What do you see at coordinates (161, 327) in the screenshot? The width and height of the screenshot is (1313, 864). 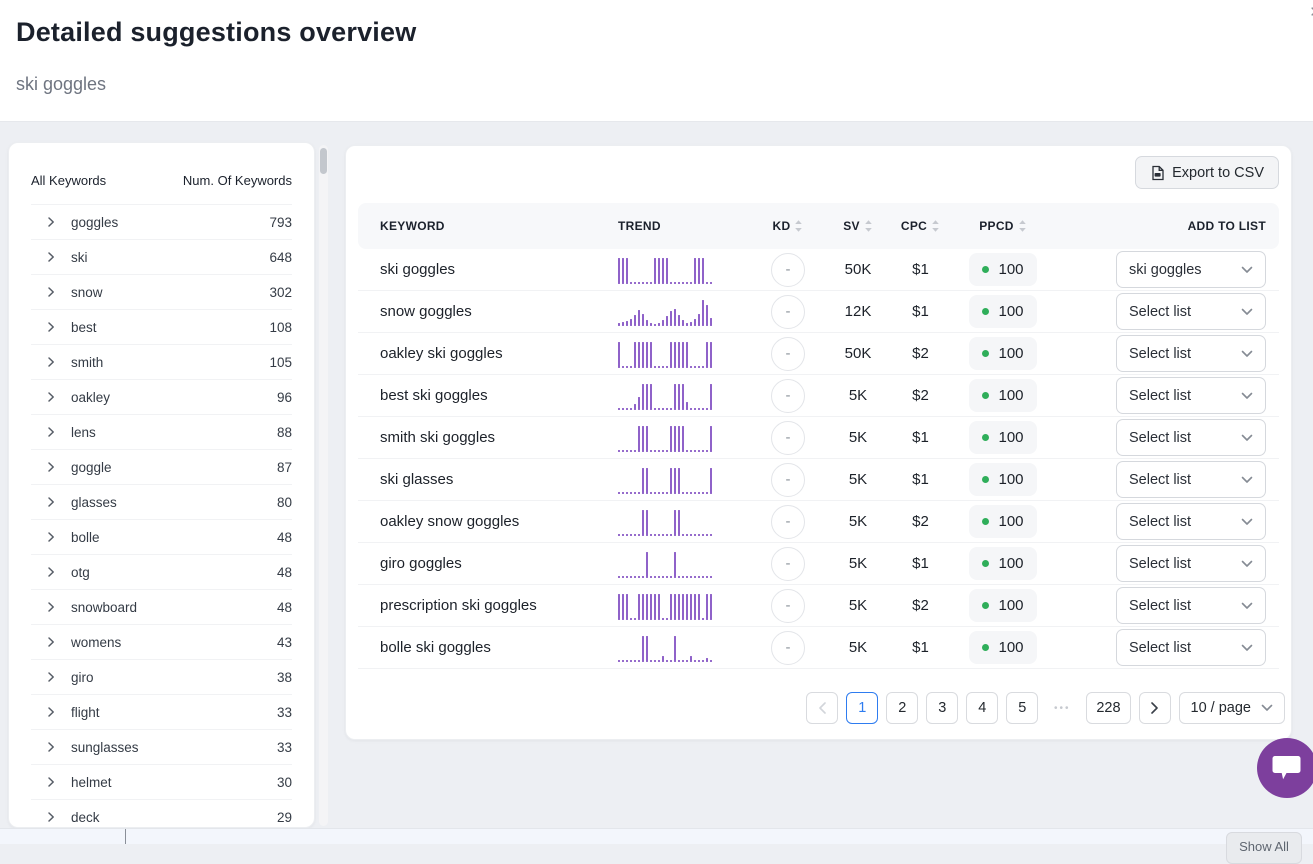 I see `sidebar-item: best 108` at bounding box center [161, 327].